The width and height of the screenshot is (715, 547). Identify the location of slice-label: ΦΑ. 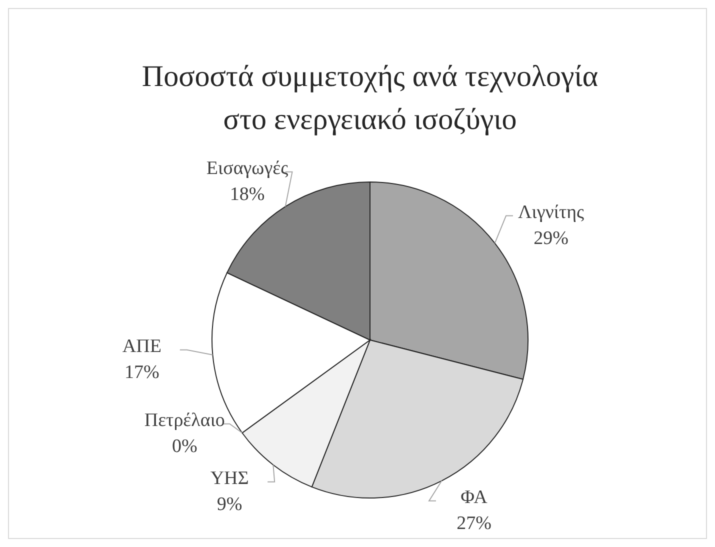
(474, 497).